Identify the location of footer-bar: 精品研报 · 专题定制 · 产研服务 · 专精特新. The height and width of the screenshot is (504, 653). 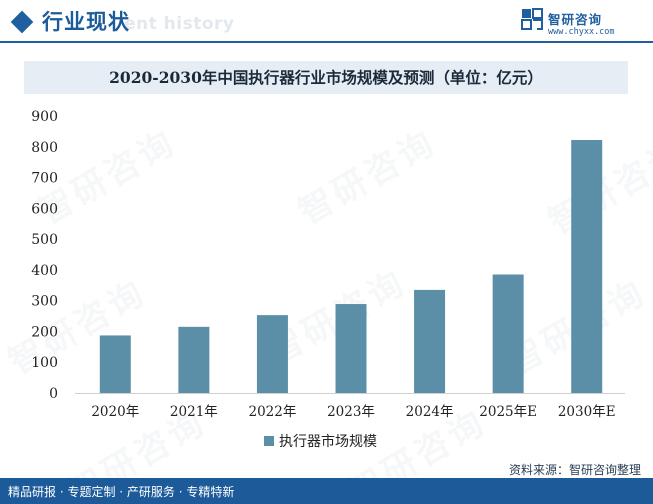
(326, 491).